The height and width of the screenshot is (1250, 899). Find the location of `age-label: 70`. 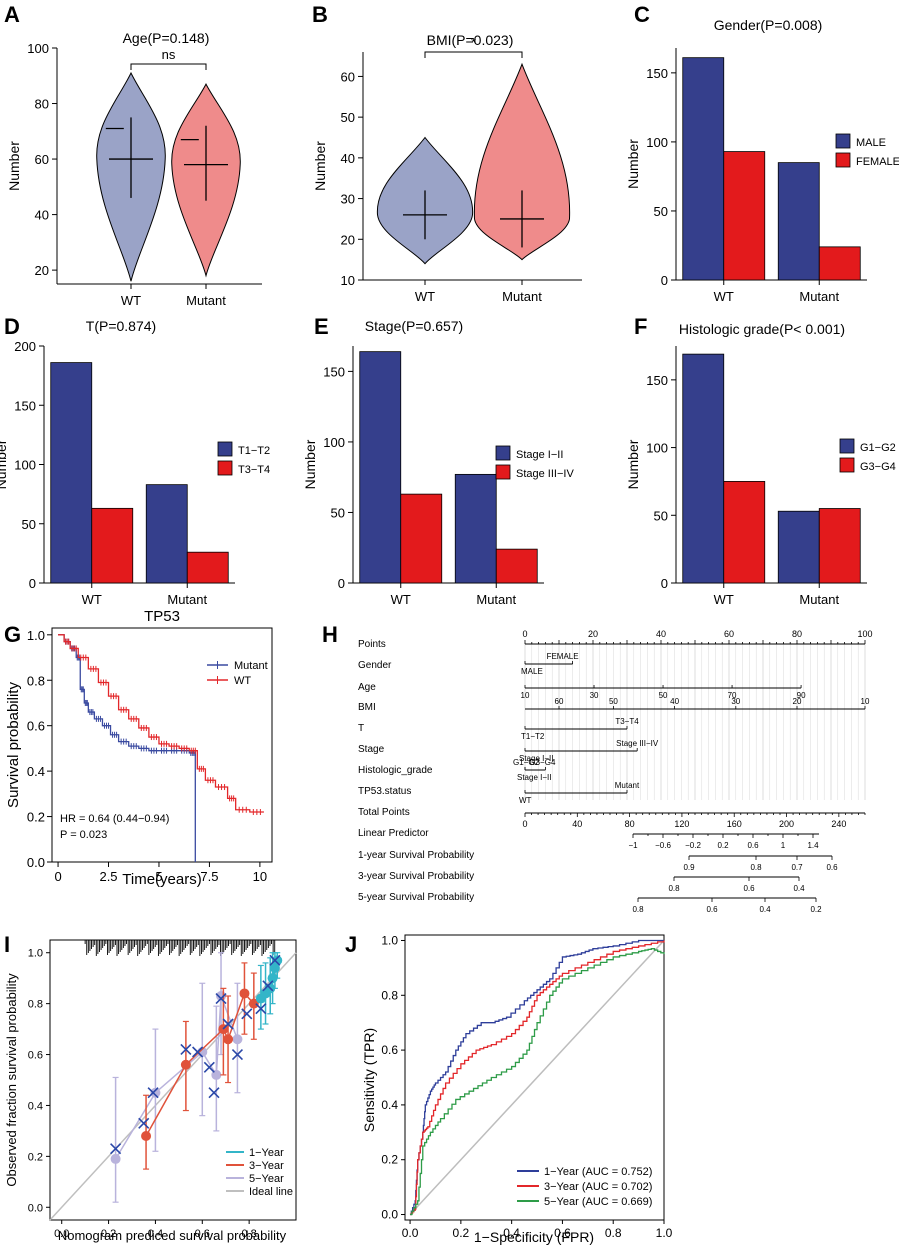

age-label: 70 is located at coordinates (732, 695).